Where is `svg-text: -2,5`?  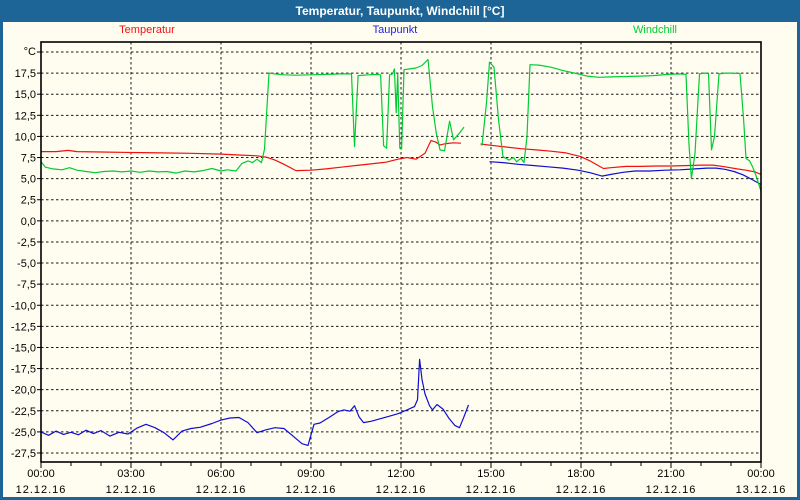 svg-text: -2,5 is located at coordinates (26, 243).